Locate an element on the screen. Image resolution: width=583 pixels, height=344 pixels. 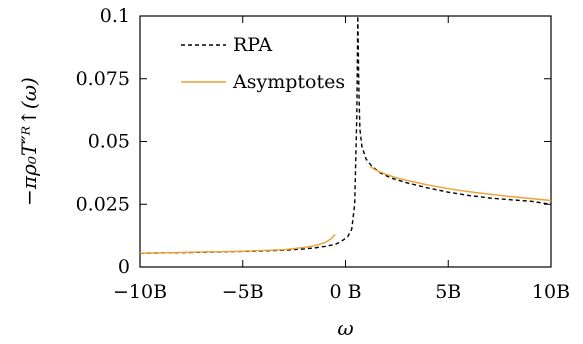
x-tick-label: 0 B is located at coordinates (345, 292).